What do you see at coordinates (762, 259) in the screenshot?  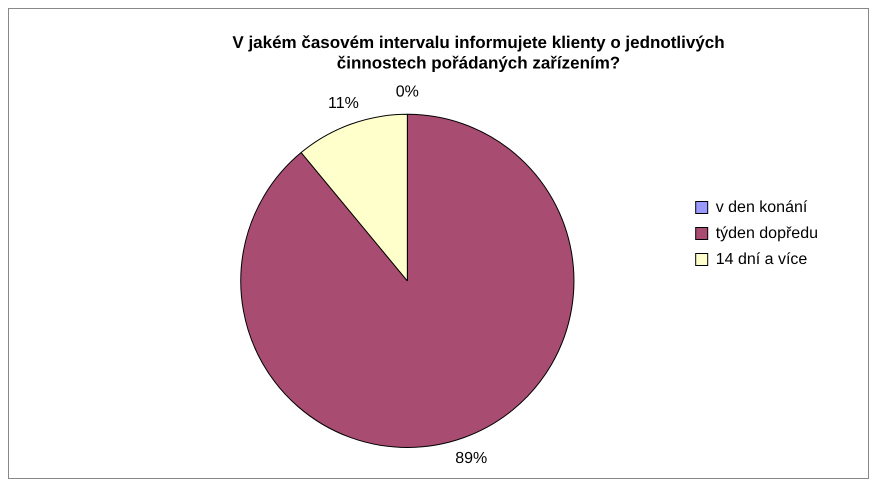 I see `legend-label: 14 dní a více` at bounding box center [762, 259].